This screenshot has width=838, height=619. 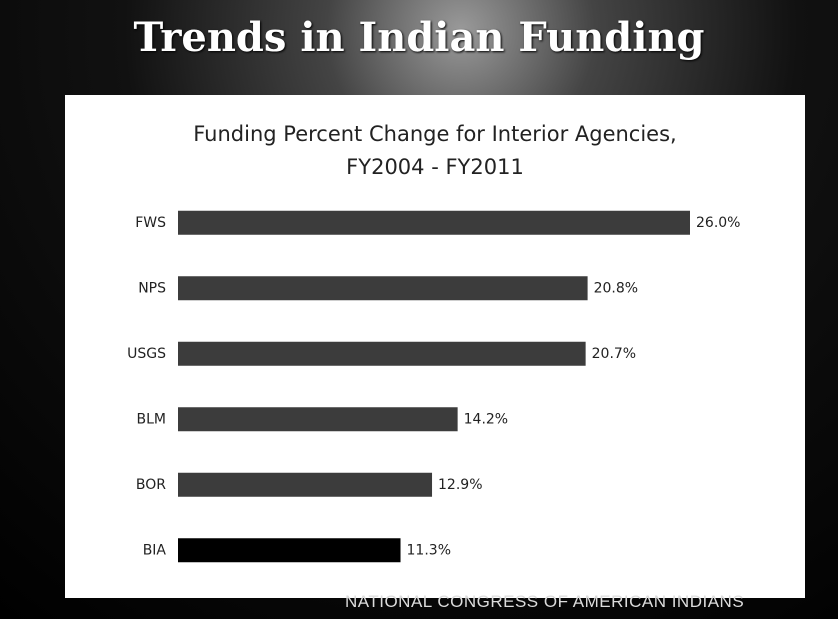 What do you see at coordinates (429, 550) in the screenshot?
I see `value-label: 11.3%` at bounding box center [429, 550].